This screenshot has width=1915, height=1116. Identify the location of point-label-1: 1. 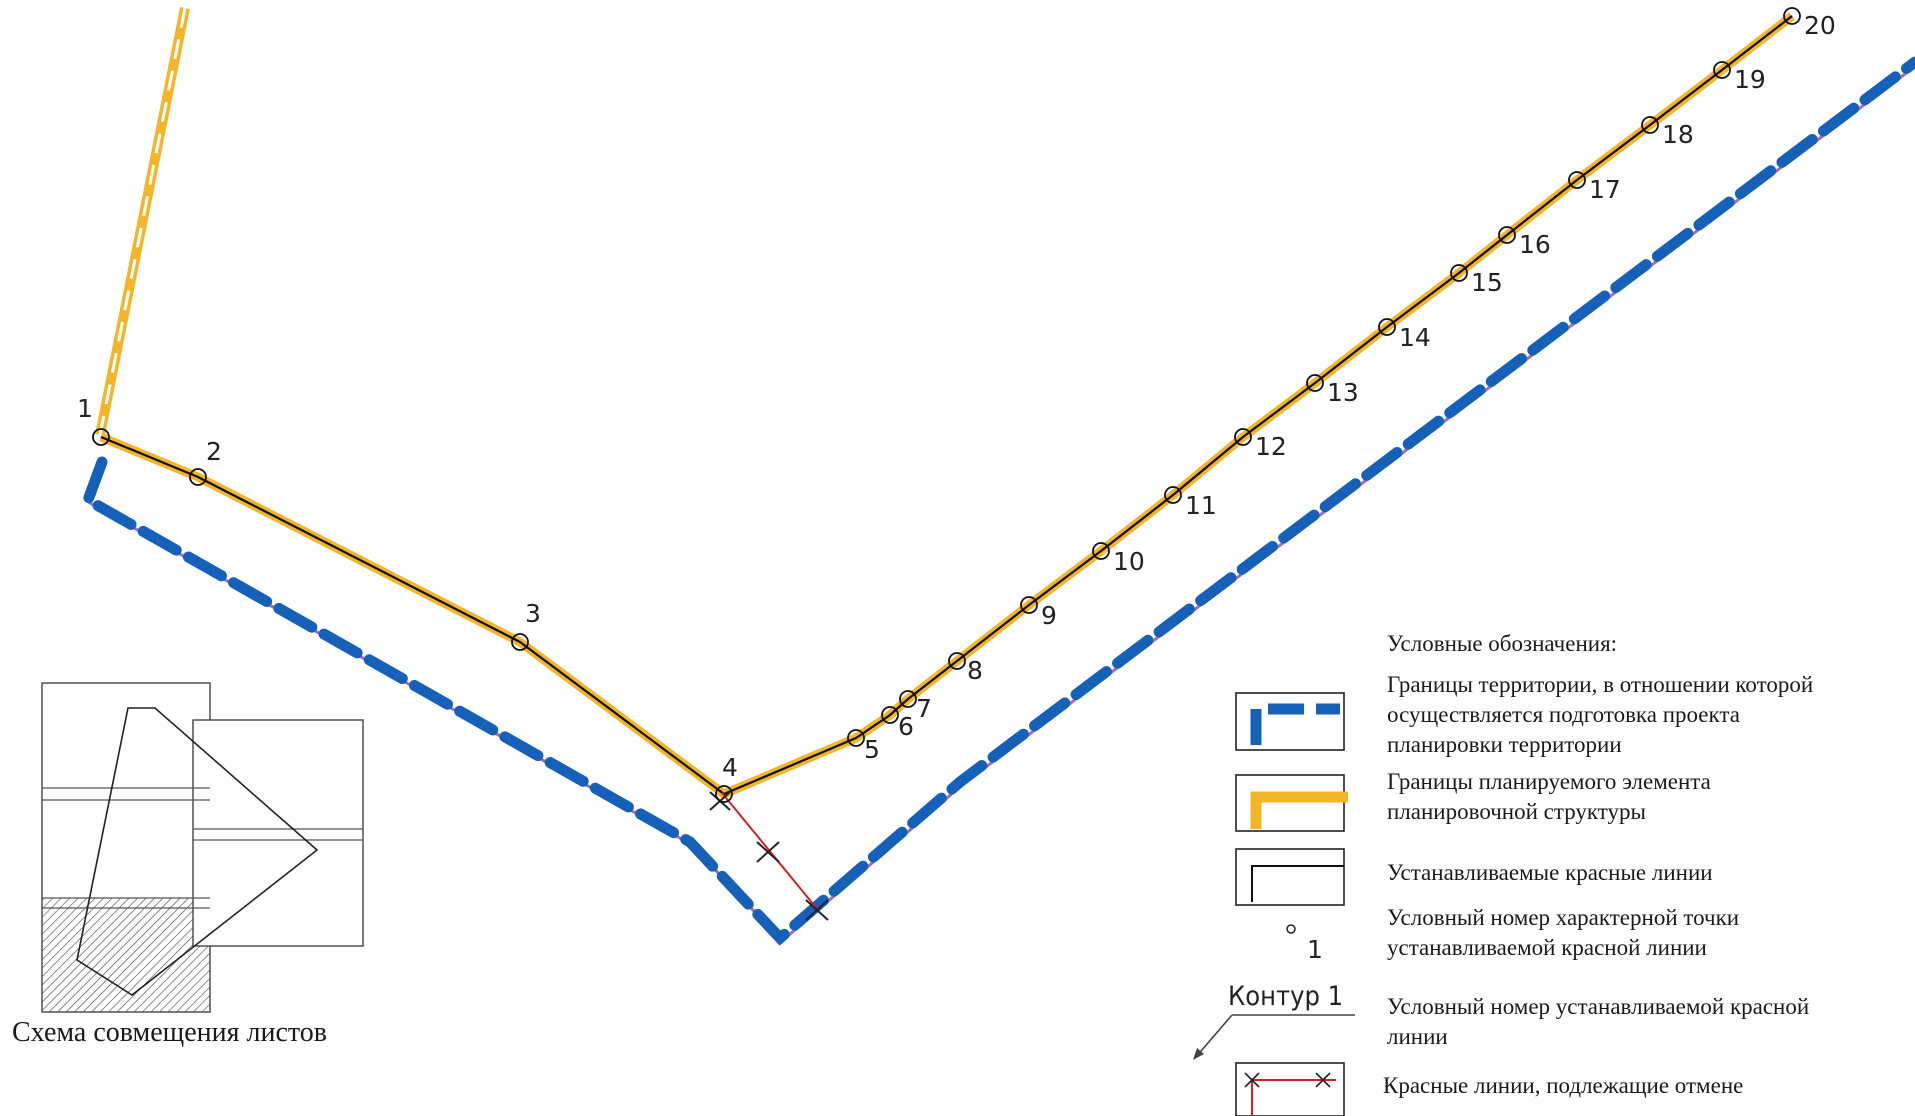
(85, 408).